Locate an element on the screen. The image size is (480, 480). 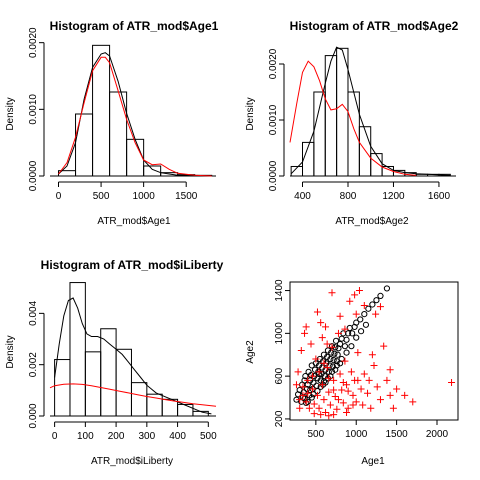
panel-title: Histogram of ATR_mod$Age2 is located at coordinates (374, 26).